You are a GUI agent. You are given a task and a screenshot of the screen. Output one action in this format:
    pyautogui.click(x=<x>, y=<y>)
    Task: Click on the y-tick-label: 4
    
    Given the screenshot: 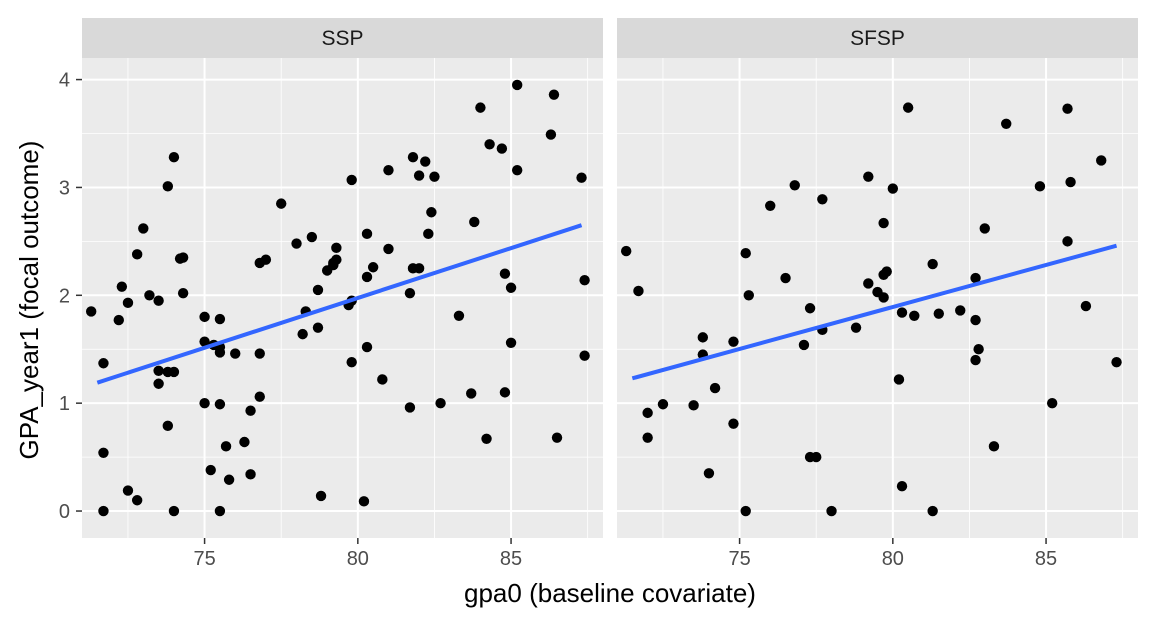 What is the action you would take?
    pyautogui.click(x=64, y=81)
    